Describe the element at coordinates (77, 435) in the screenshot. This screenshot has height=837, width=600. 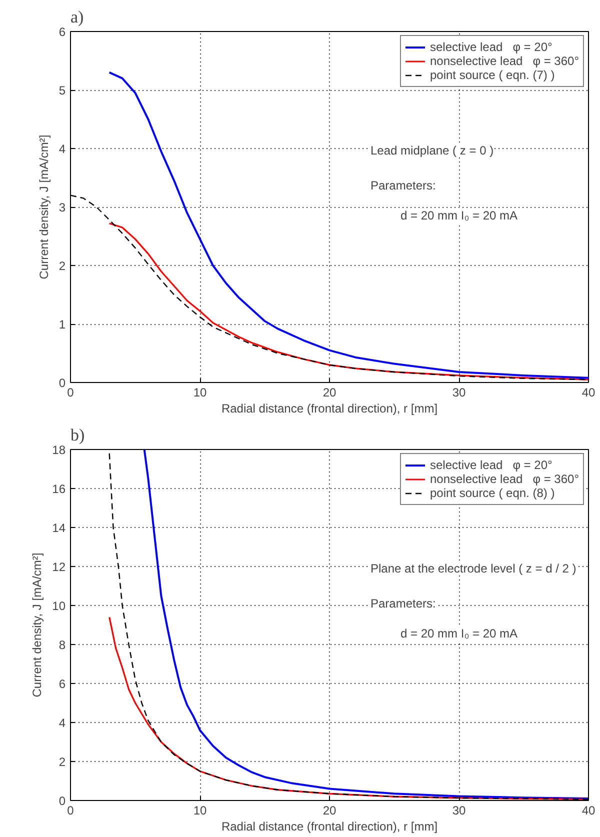
I see `chart-title: b)` at that location.